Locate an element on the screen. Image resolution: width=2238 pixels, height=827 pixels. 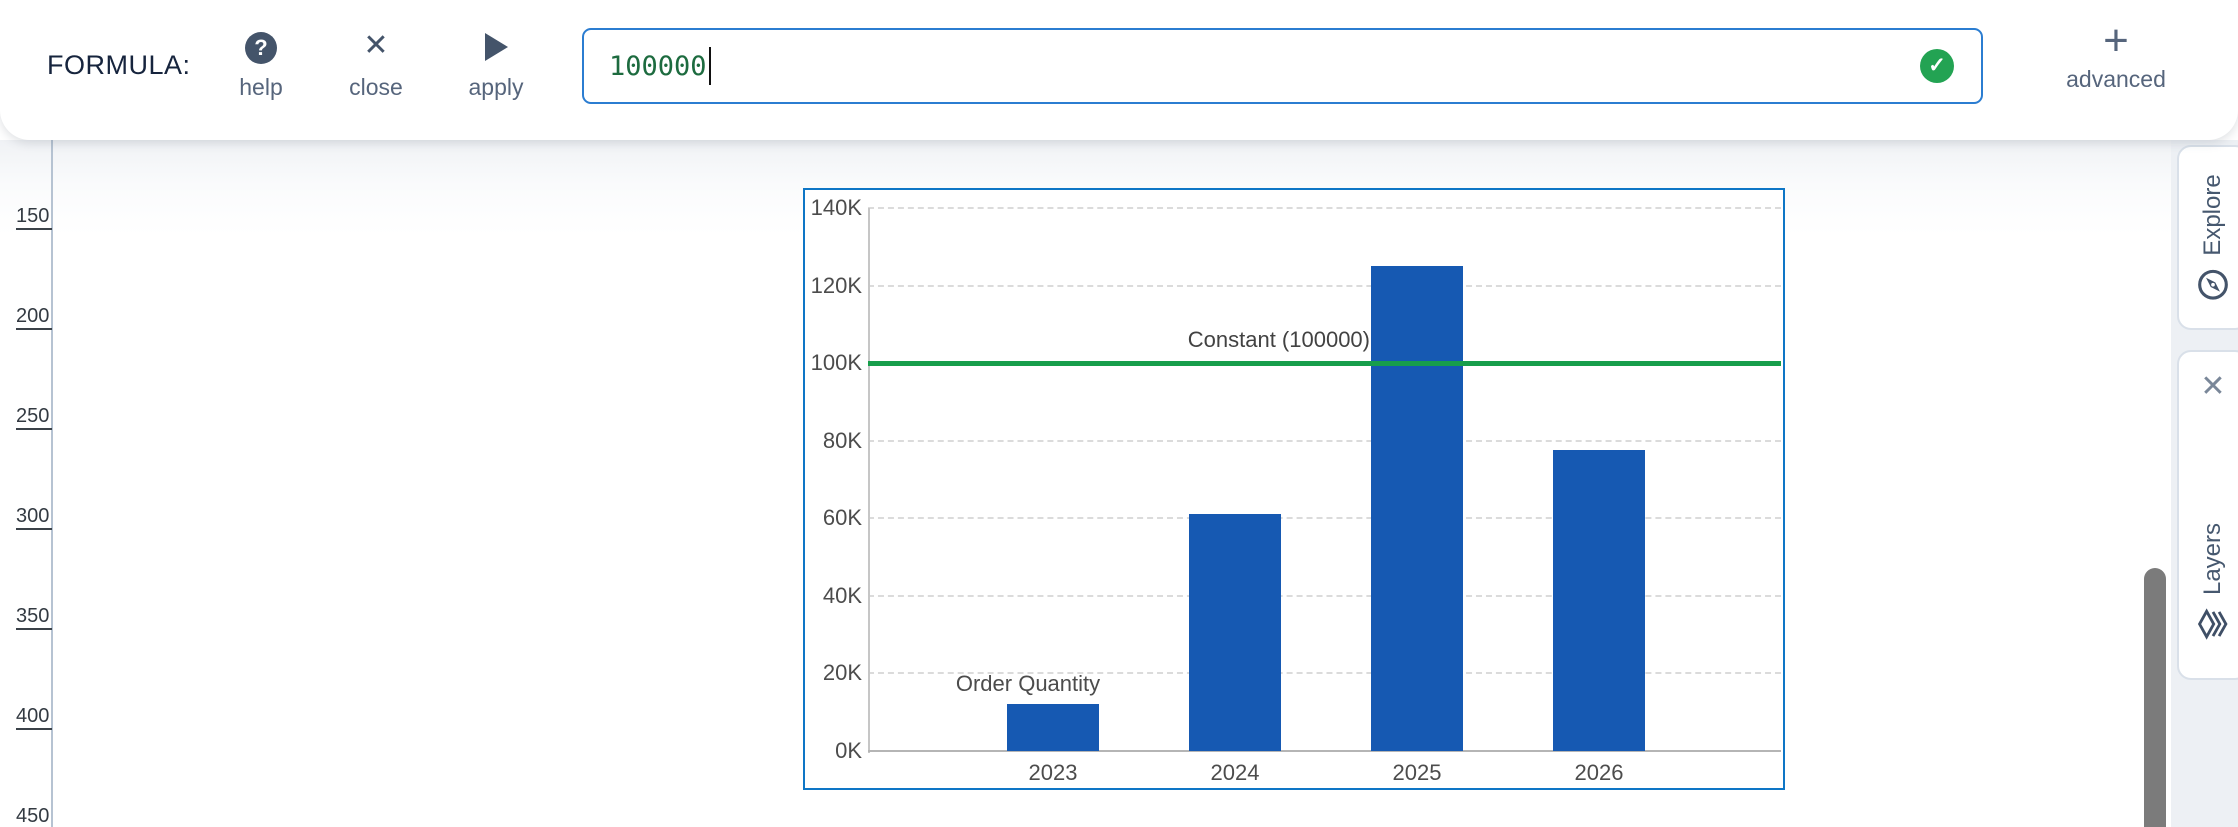
bar-2026 is located at coordinates (1599, 600).